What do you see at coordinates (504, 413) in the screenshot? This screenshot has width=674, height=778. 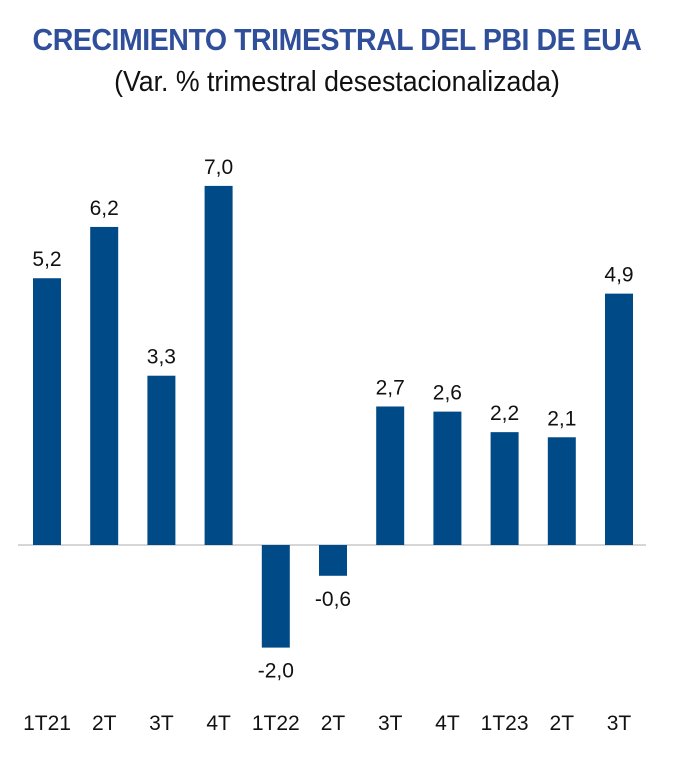 I see `data-label: 2,2` at bounding box center [504, 413].